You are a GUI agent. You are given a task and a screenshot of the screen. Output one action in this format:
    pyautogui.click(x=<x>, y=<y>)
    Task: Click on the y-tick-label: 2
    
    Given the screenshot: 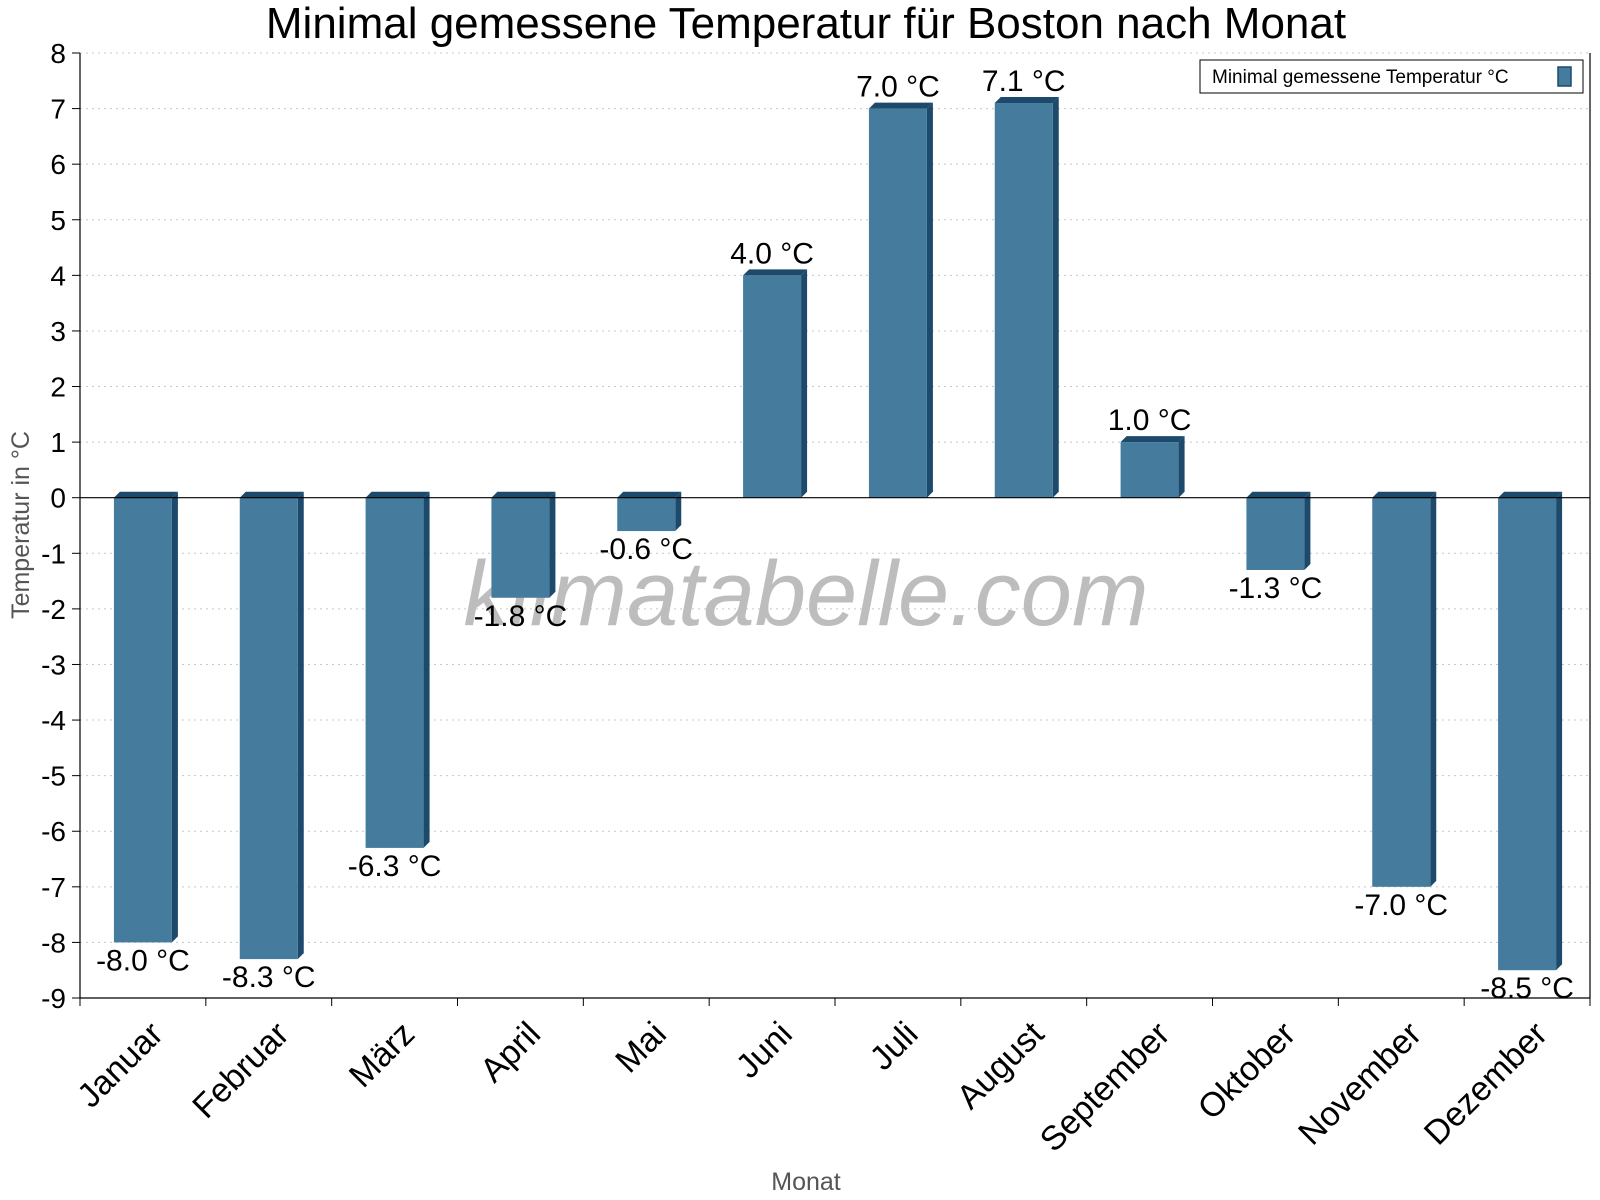 What is the action you would take?
    pyautogui.click(x=58, y=387)
    